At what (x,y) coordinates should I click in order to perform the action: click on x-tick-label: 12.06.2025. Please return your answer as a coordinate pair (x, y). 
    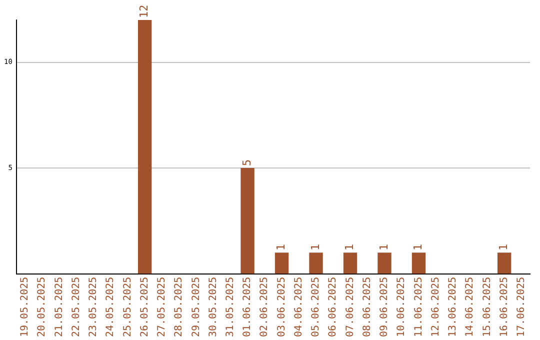
    Looking at the image, I should click on (436, 307).